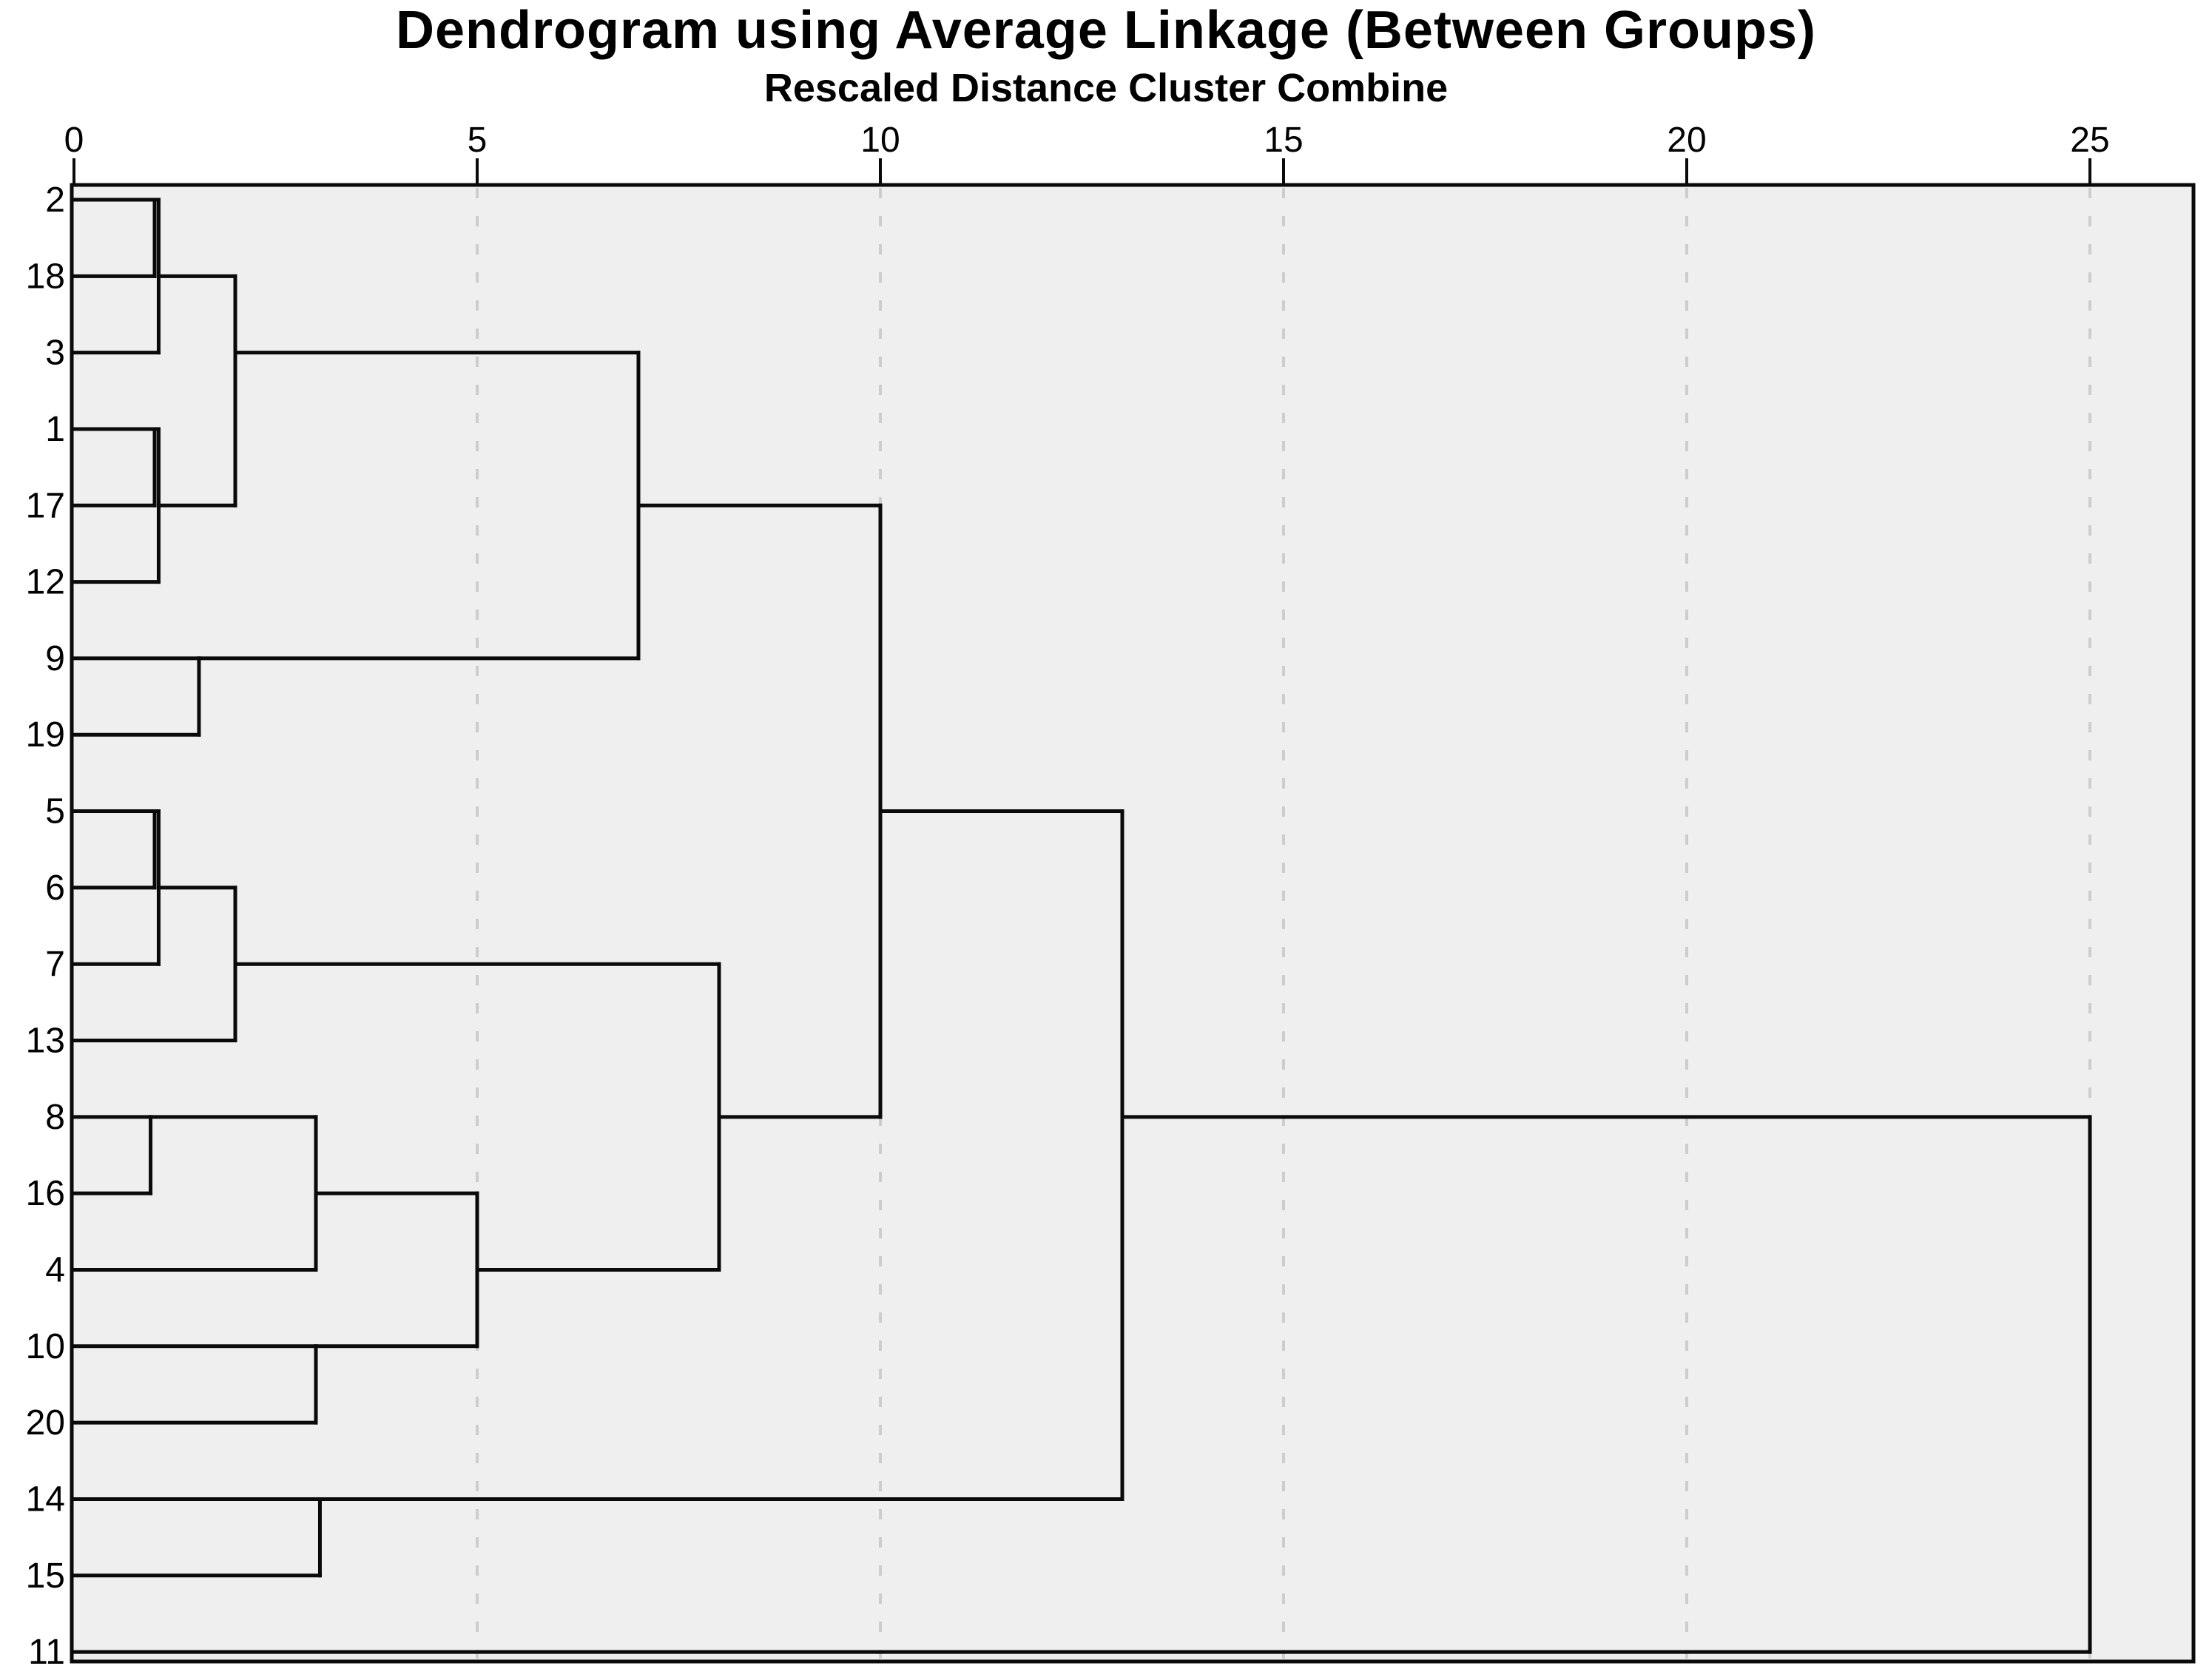  I want to click on leaf-label: 19, so click(45, 735).